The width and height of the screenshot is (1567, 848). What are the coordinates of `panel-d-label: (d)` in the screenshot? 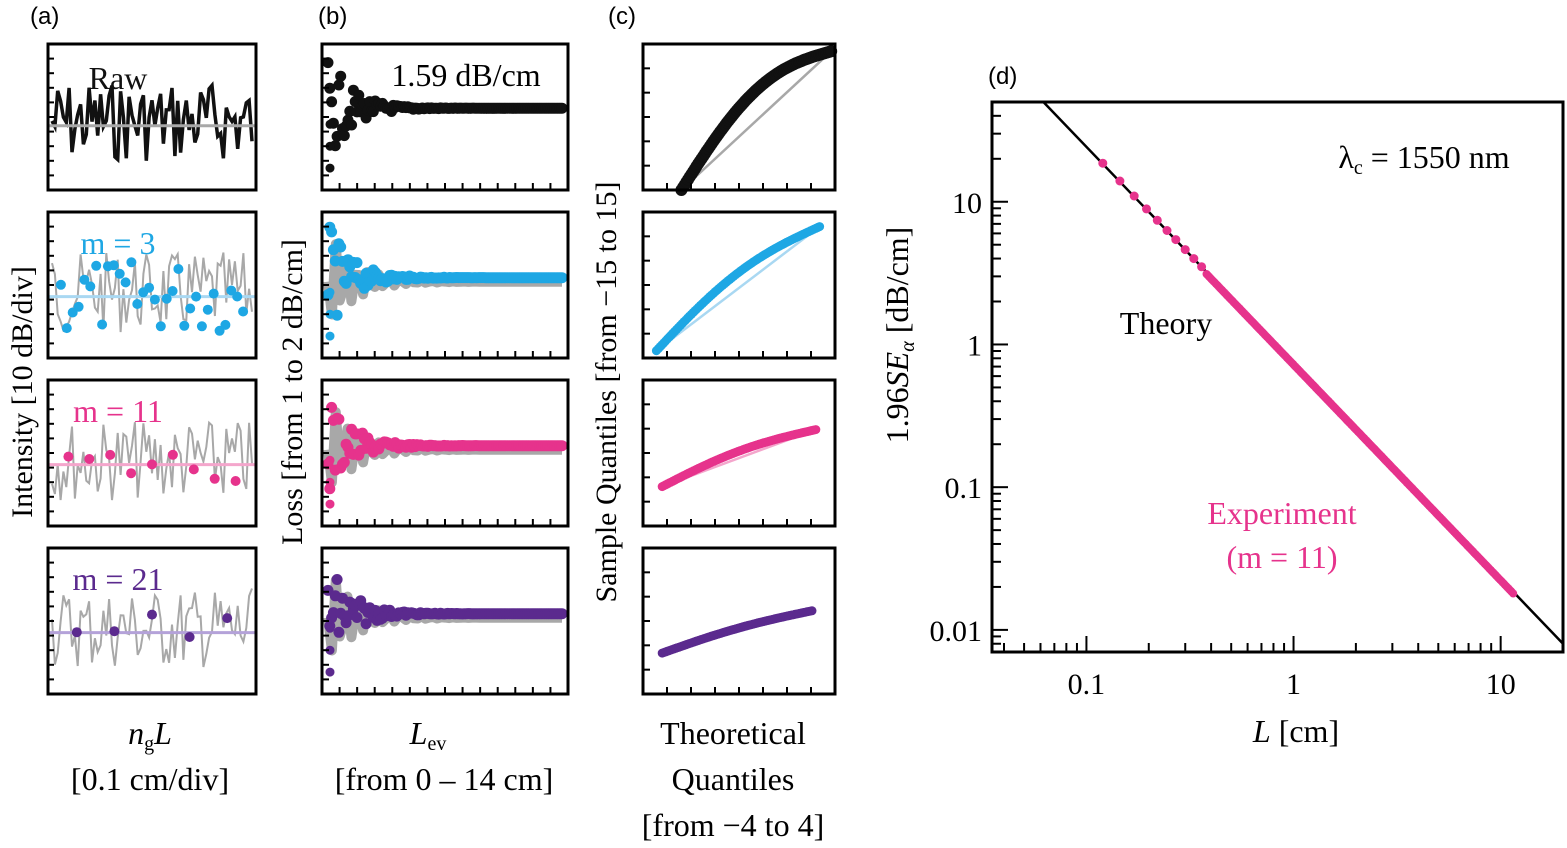 It's located at (1002, 76).